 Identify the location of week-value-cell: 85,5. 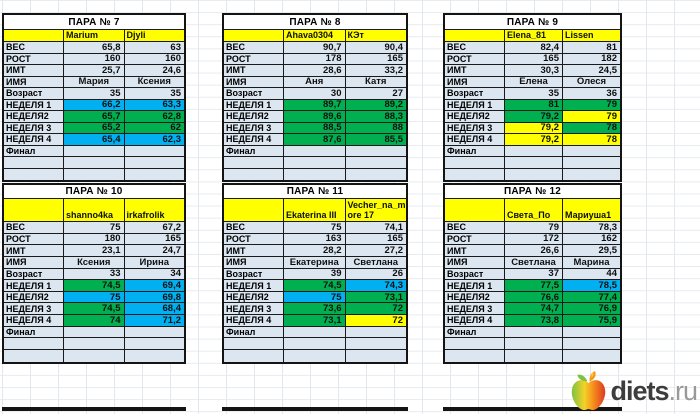
(375, 139).